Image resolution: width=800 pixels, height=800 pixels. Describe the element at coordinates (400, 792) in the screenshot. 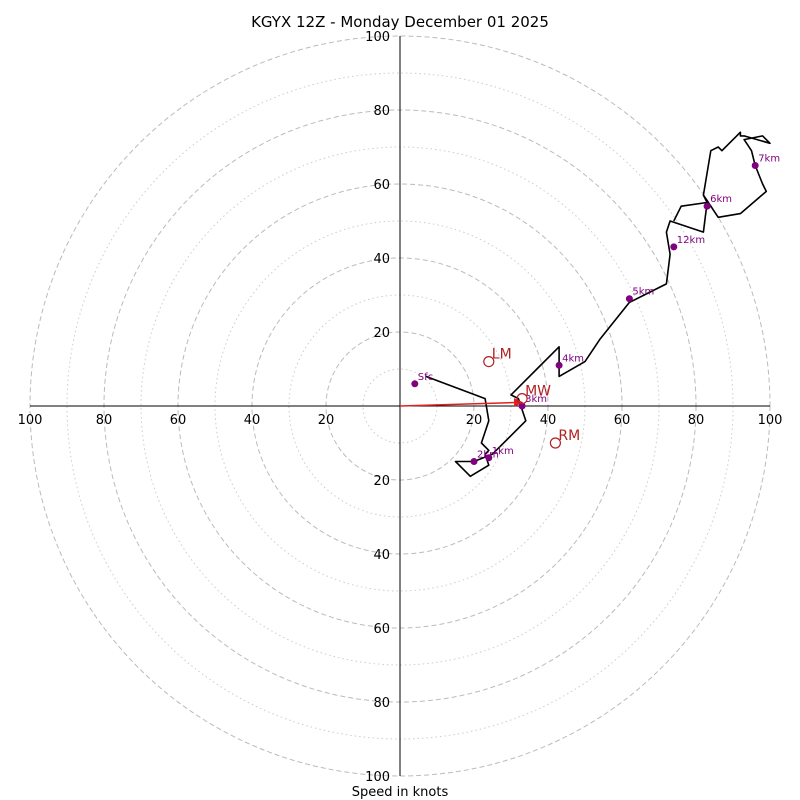

I see `x-axis-label: Speed in knots` at that location.